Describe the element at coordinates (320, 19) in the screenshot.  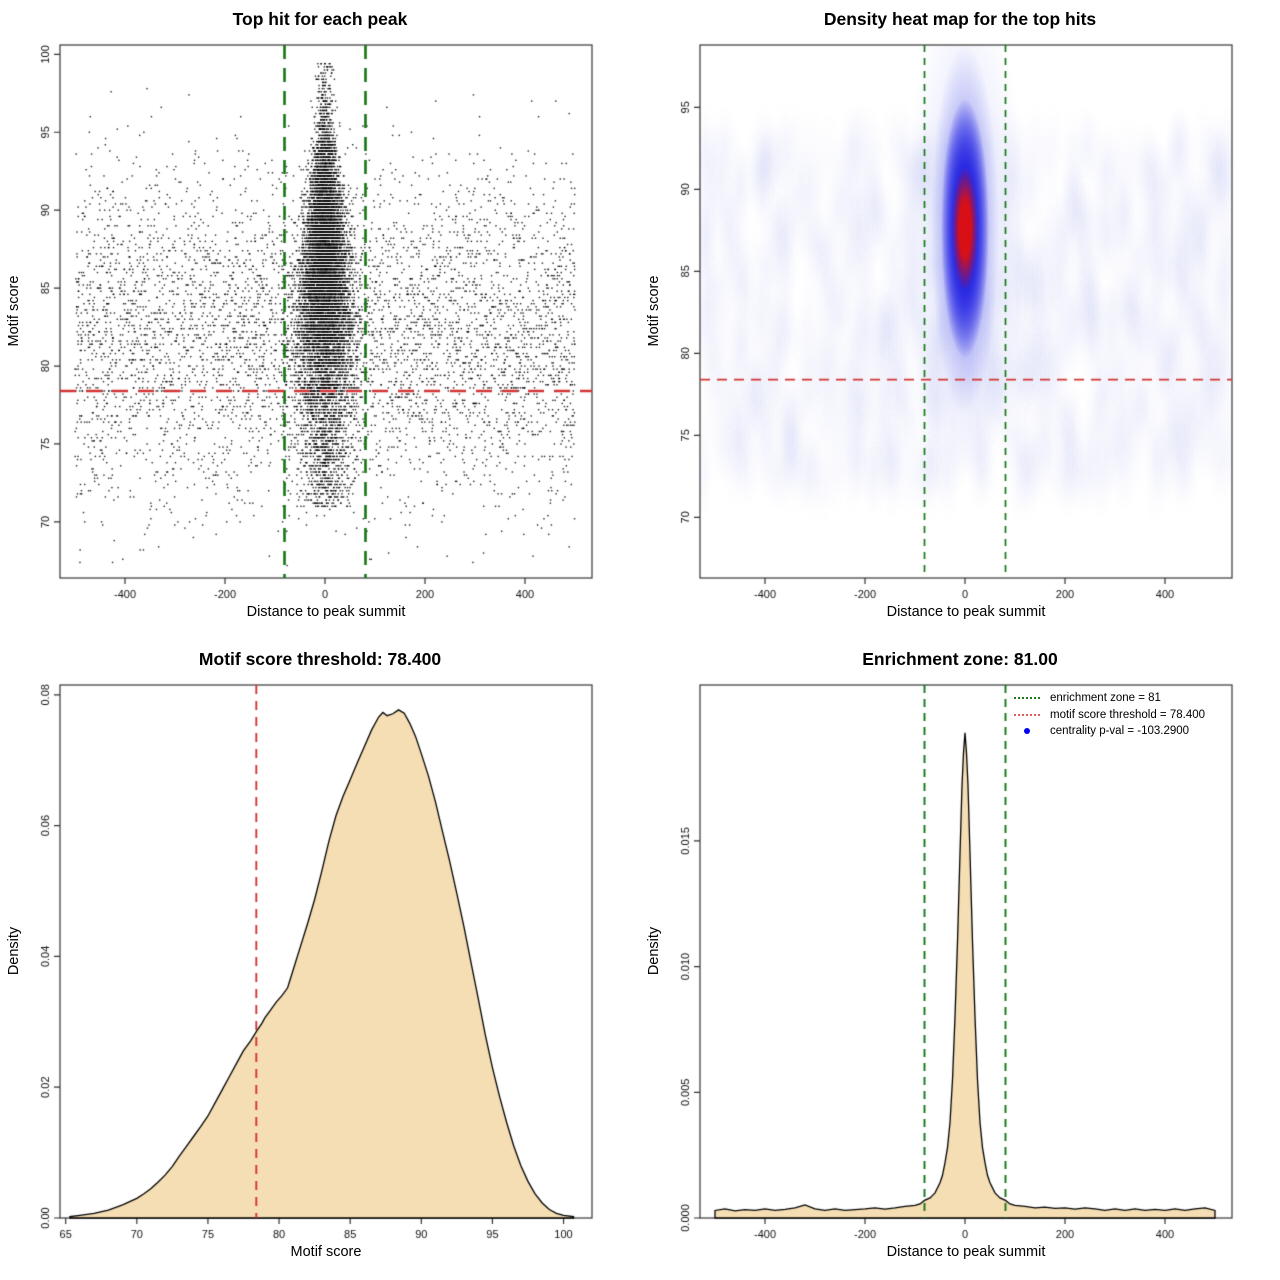
I see `scatter-title: Top hit for each peak` at that location.